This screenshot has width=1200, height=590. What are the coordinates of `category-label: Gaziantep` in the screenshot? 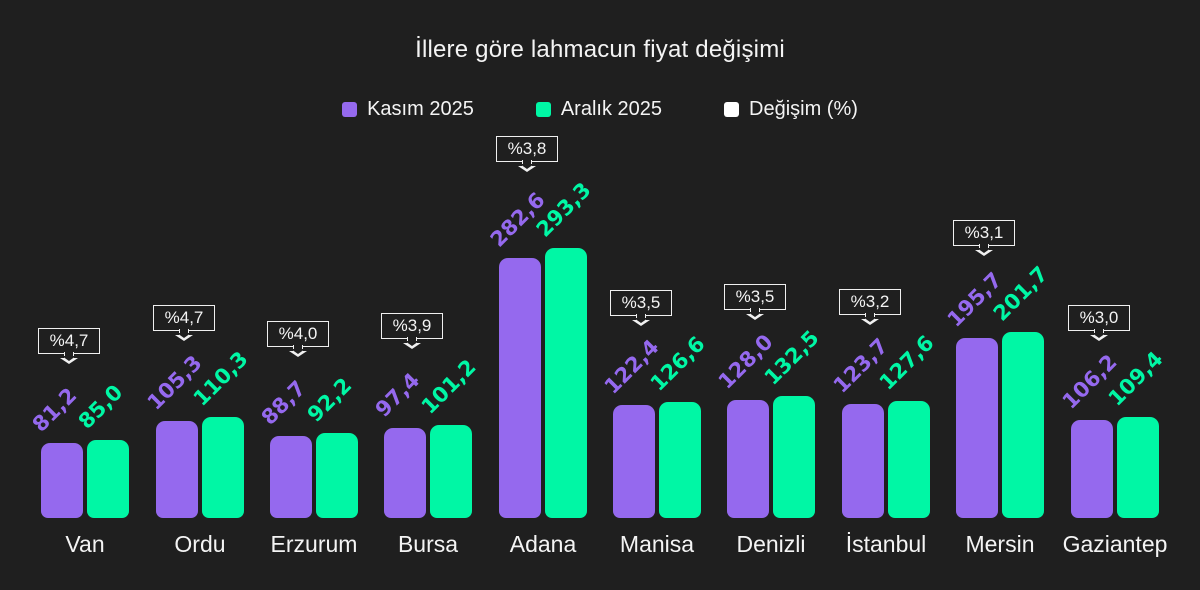 It's located at (1115, 544).